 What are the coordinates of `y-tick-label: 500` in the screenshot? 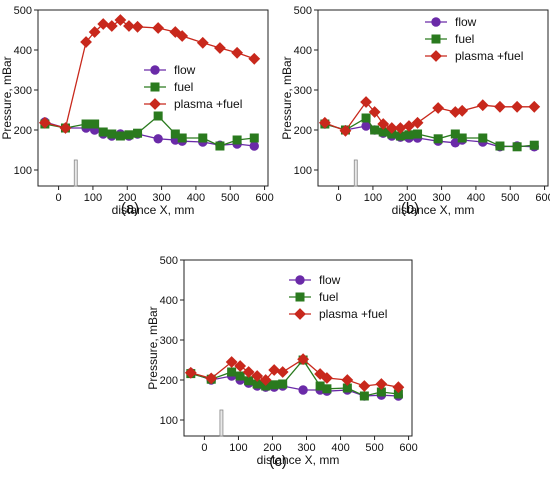 It's located at (169, 261).